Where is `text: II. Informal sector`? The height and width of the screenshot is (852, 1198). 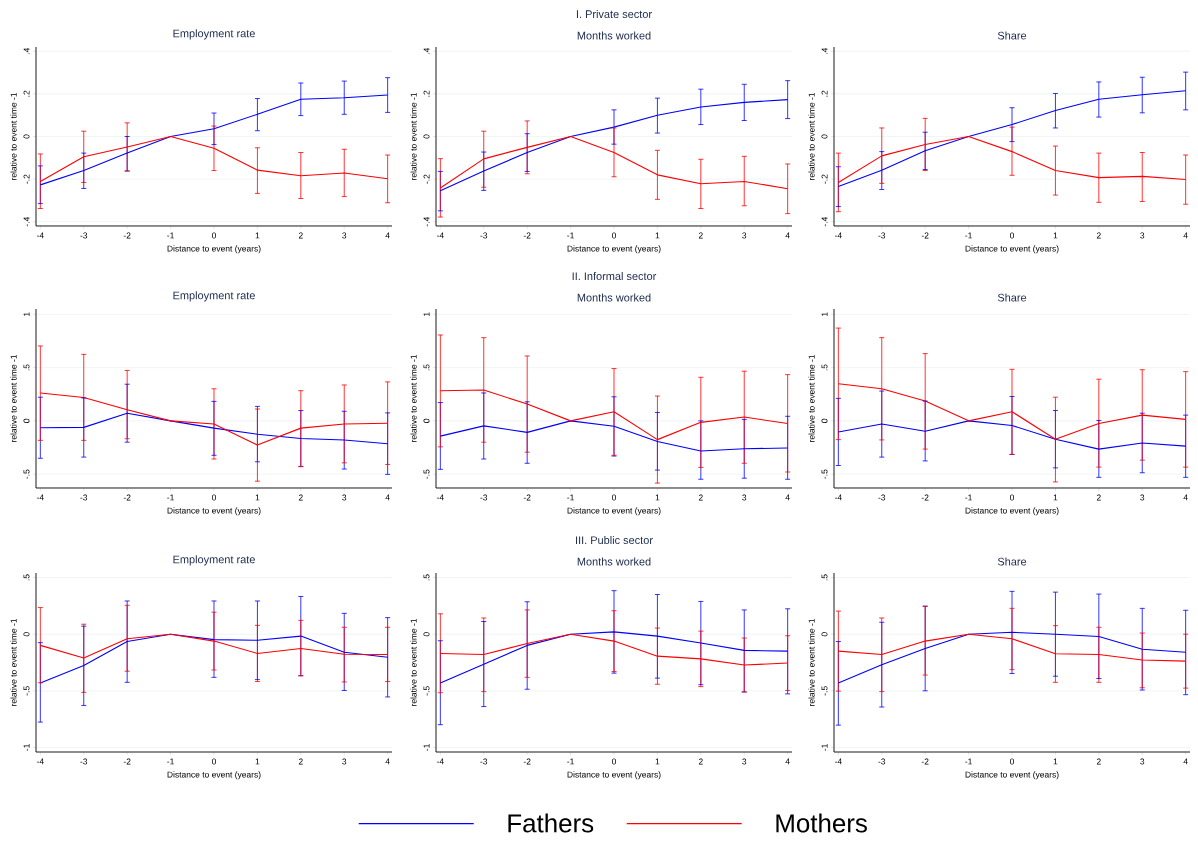 text: II. Informal sector is located at coordinates (614, 276).